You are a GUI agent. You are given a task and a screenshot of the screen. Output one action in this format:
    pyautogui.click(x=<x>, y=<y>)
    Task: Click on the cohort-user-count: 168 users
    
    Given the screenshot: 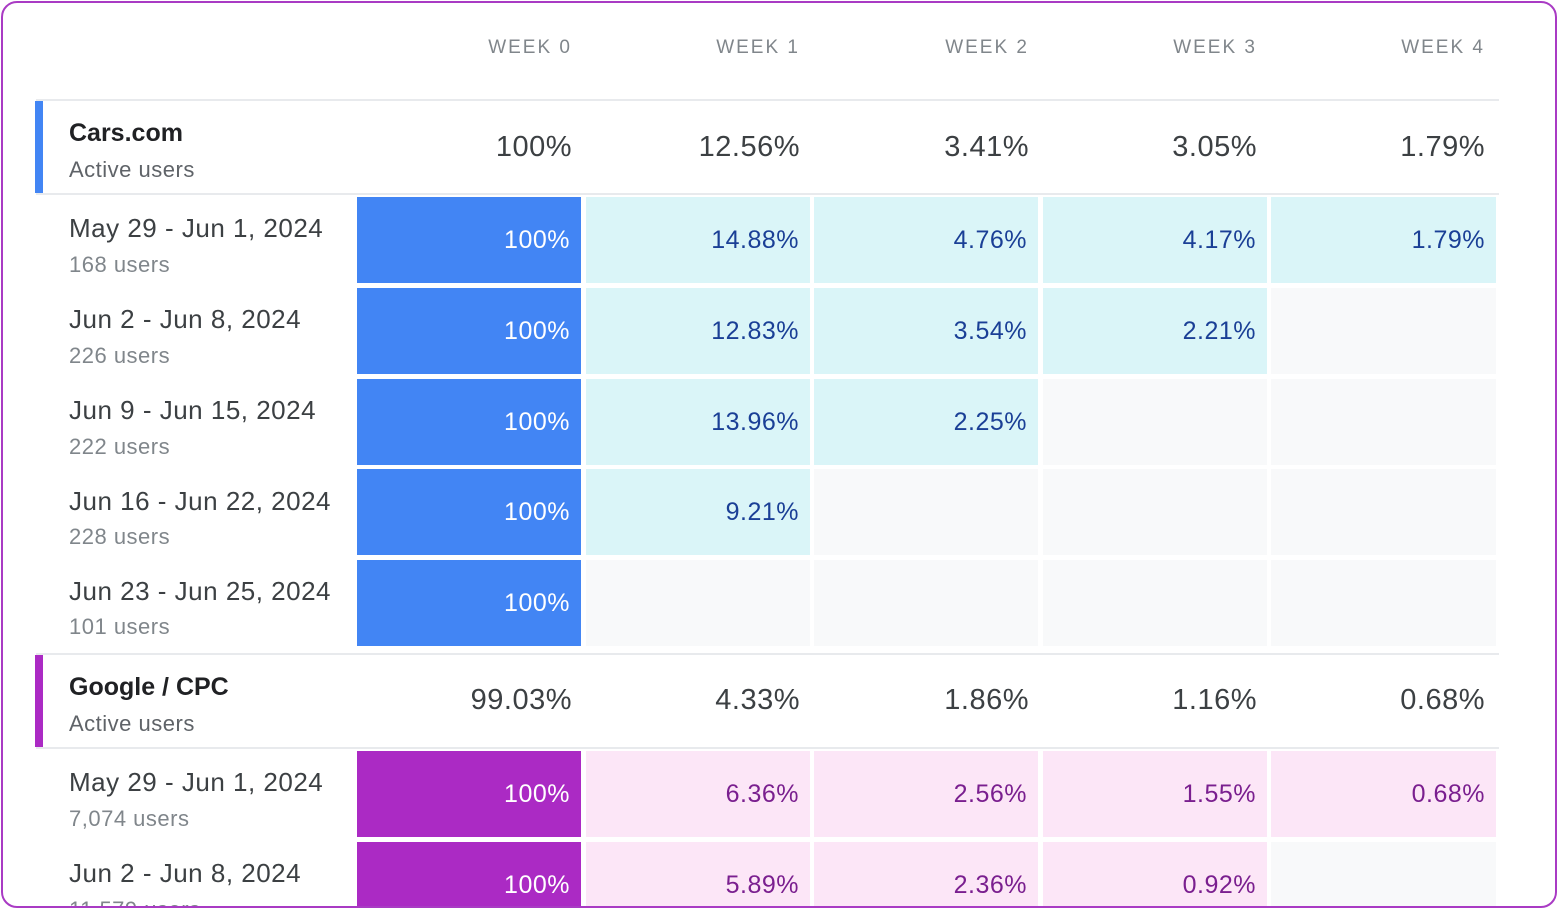 What is the action you would take?
    pyautogui.click(x=120, y=264)
    